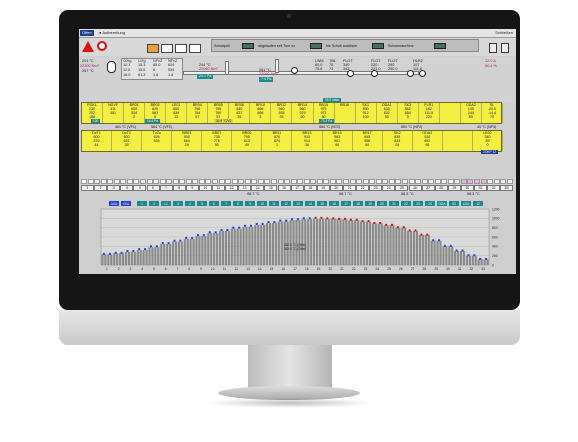 This screenshot has width=578, height=442. What do you see at coordinates (88, 46) in the screenshot?
I see `warning-icon` at bounding box center [88, 46].